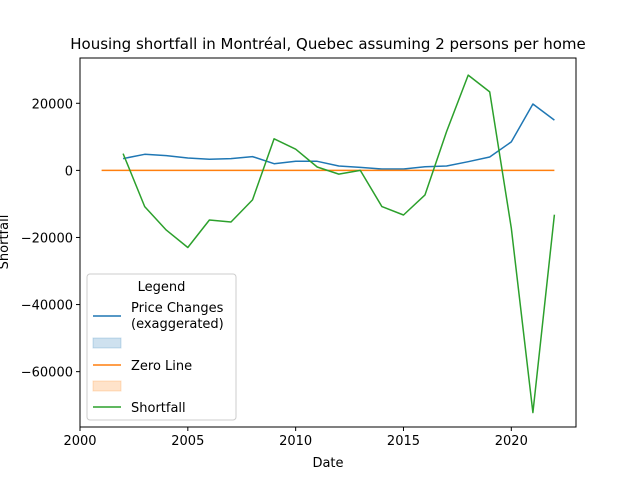 The width and height of the screenshot is (640, 480). Describe the element at coordinates (327, 463) in the screenshot. I see `x-axis-title: Date` at that location.